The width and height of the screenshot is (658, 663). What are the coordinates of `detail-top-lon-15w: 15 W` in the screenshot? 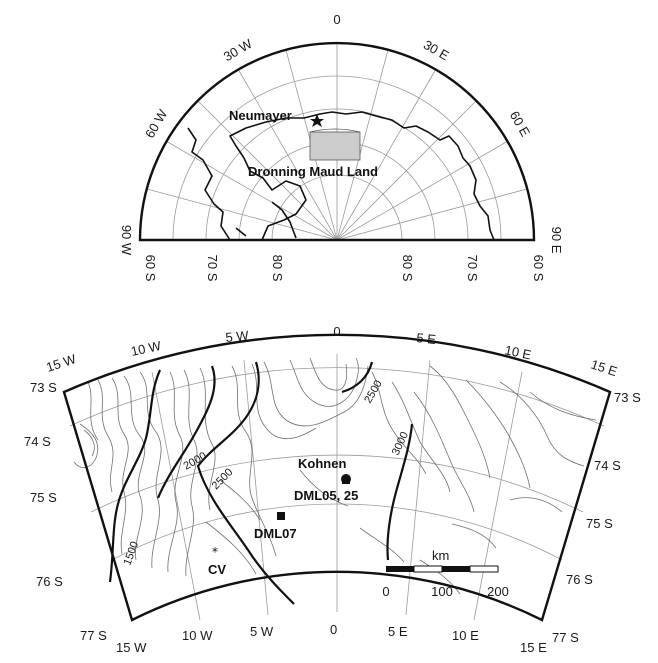 It's located at (61, 363).